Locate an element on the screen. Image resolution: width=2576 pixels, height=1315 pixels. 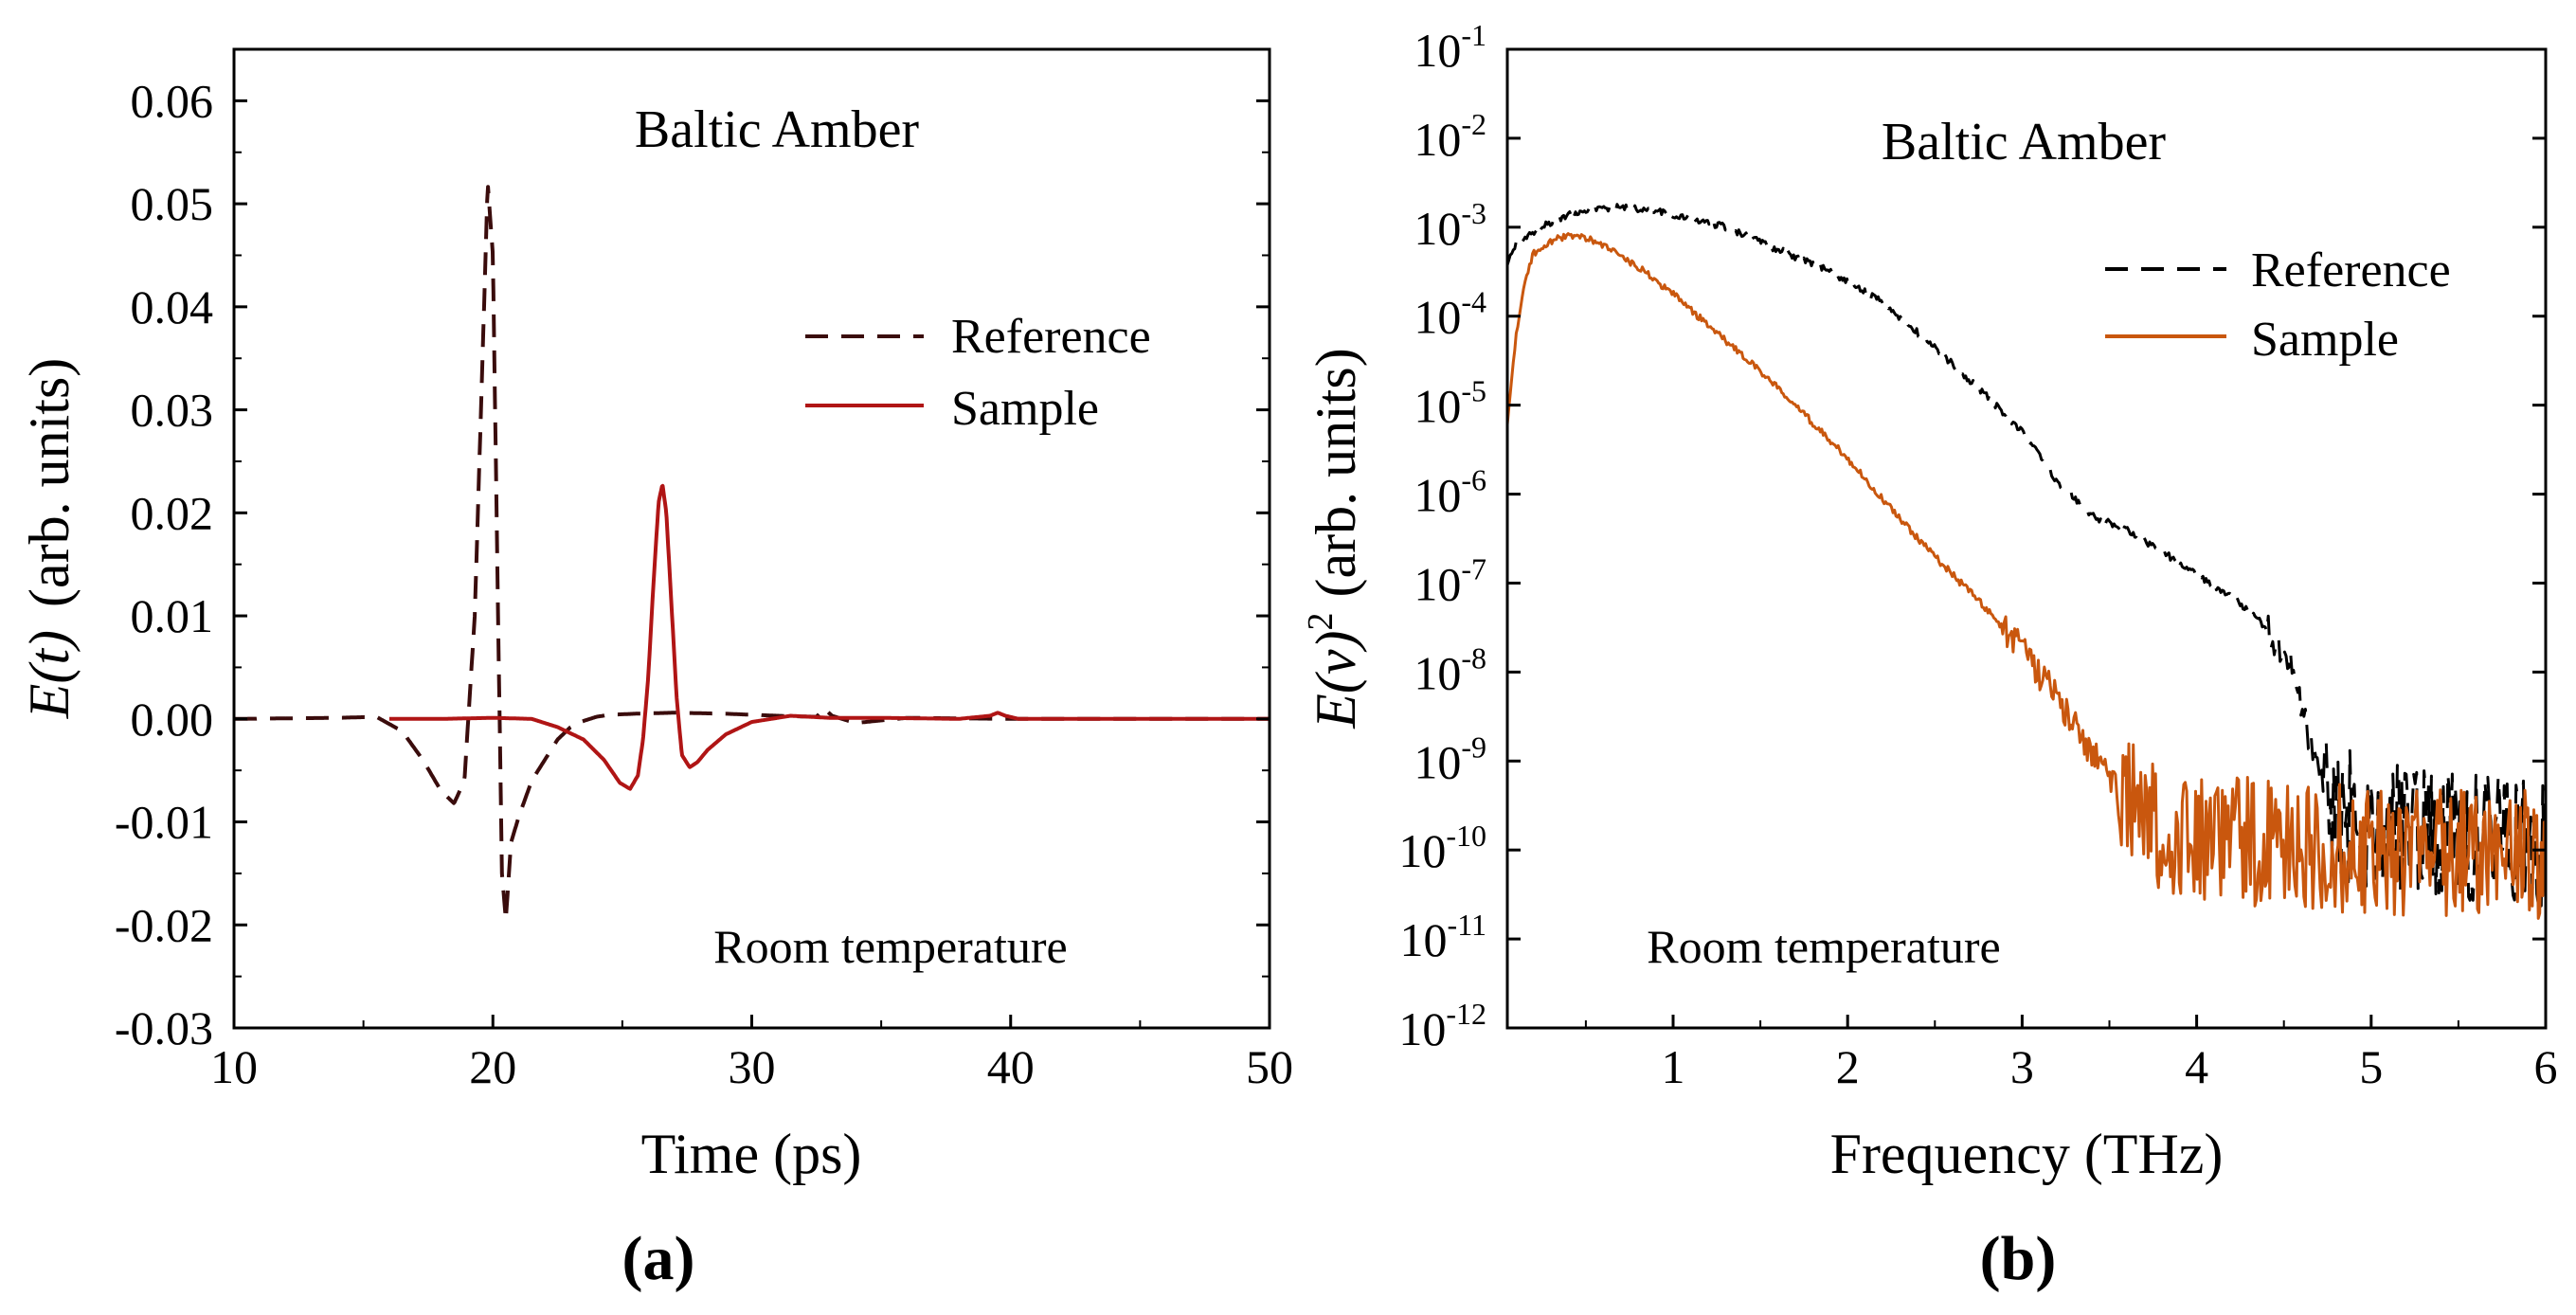
panel-a-series-sample-line is located at coordinates (828, 637).